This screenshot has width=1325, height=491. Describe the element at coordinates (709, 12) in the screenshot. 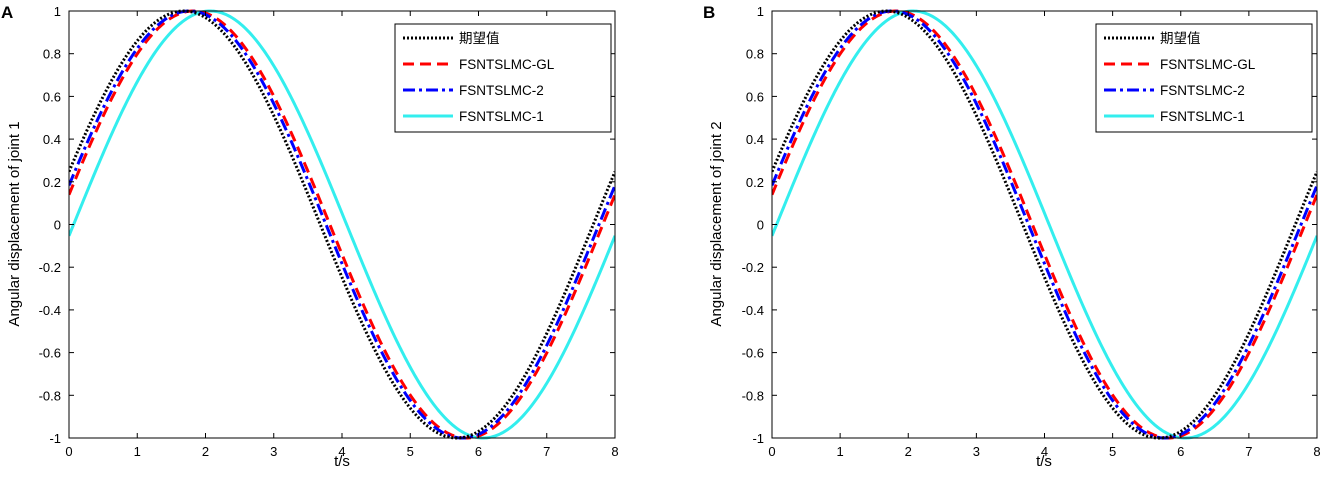

I see `panel-letter: B` at that location.